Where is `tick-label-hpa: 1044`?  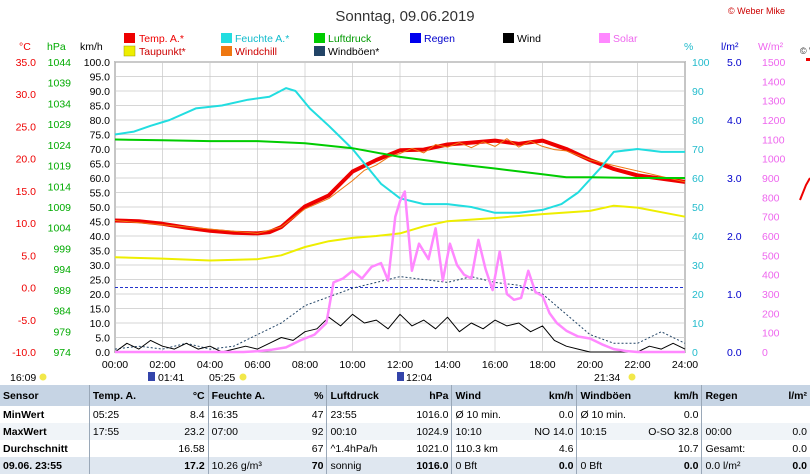 tick-label-hpa: 1044 is located at coordinates (60, 63).